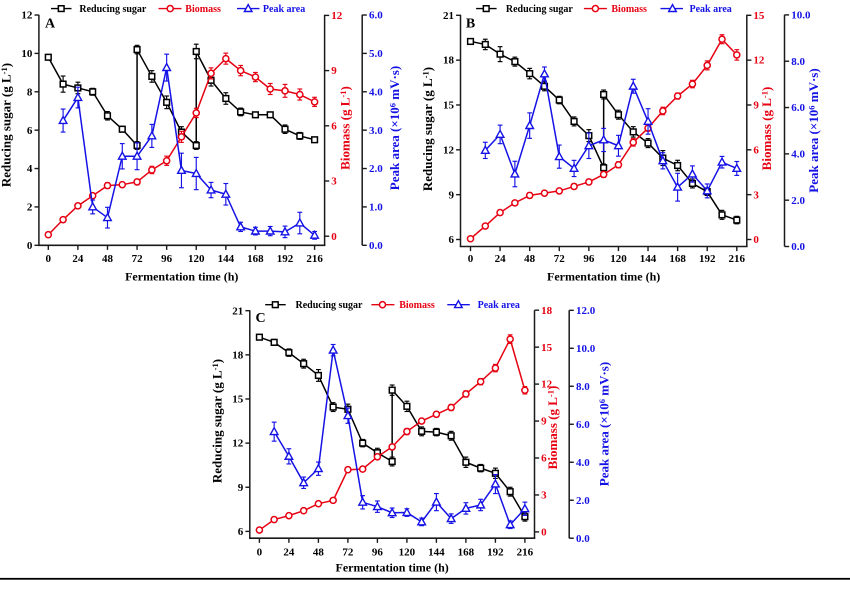  I want to click on svg-text: C, so click(260, 318).